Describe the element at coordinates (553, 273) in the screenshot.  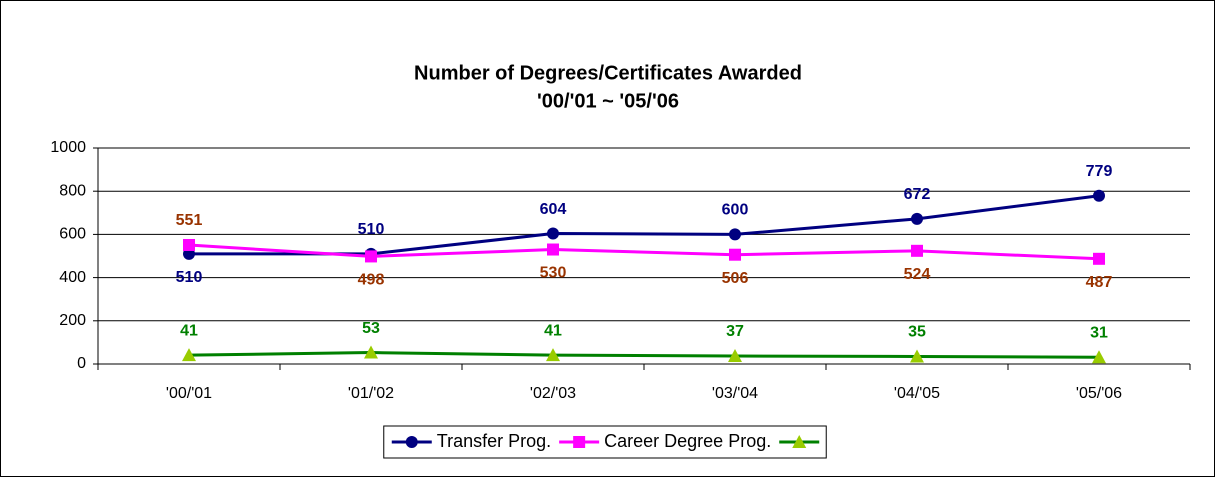
I see `data-label: 530` at that location.